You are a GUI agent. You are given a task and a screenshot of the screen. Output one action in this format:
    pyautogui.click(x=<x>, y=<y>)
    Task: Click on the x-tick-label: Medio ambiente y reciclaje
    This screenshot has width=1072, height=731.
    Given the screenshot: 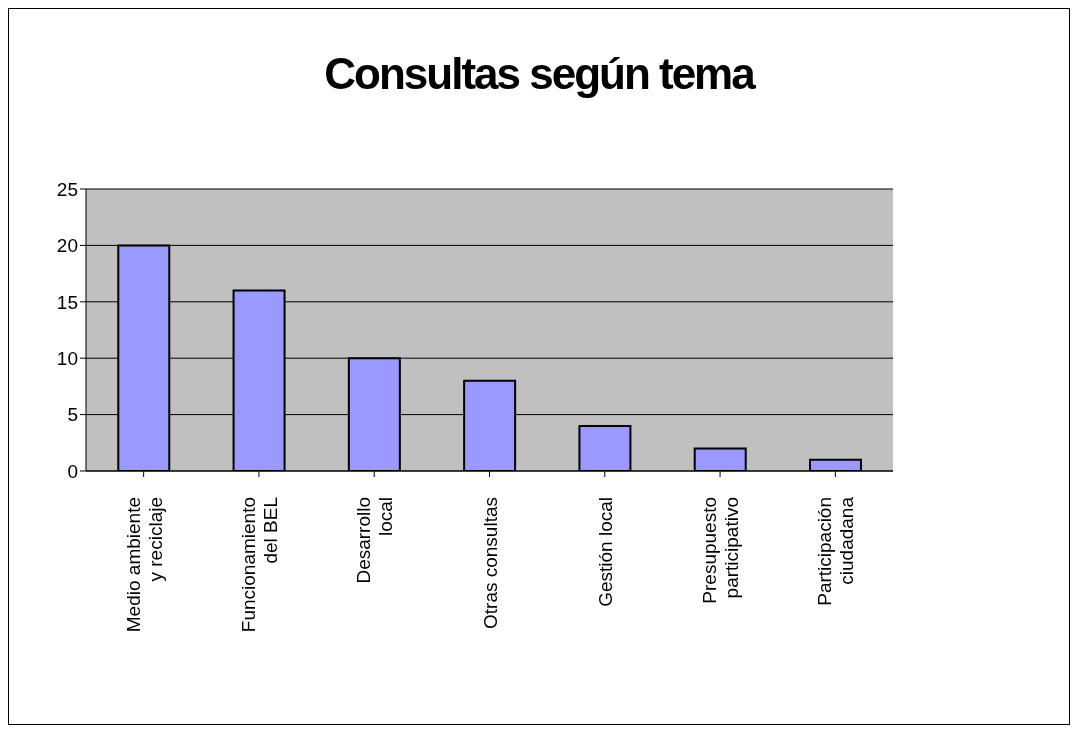 What is the action you would take?
    pyautogui.click(x=144, y=565)
    